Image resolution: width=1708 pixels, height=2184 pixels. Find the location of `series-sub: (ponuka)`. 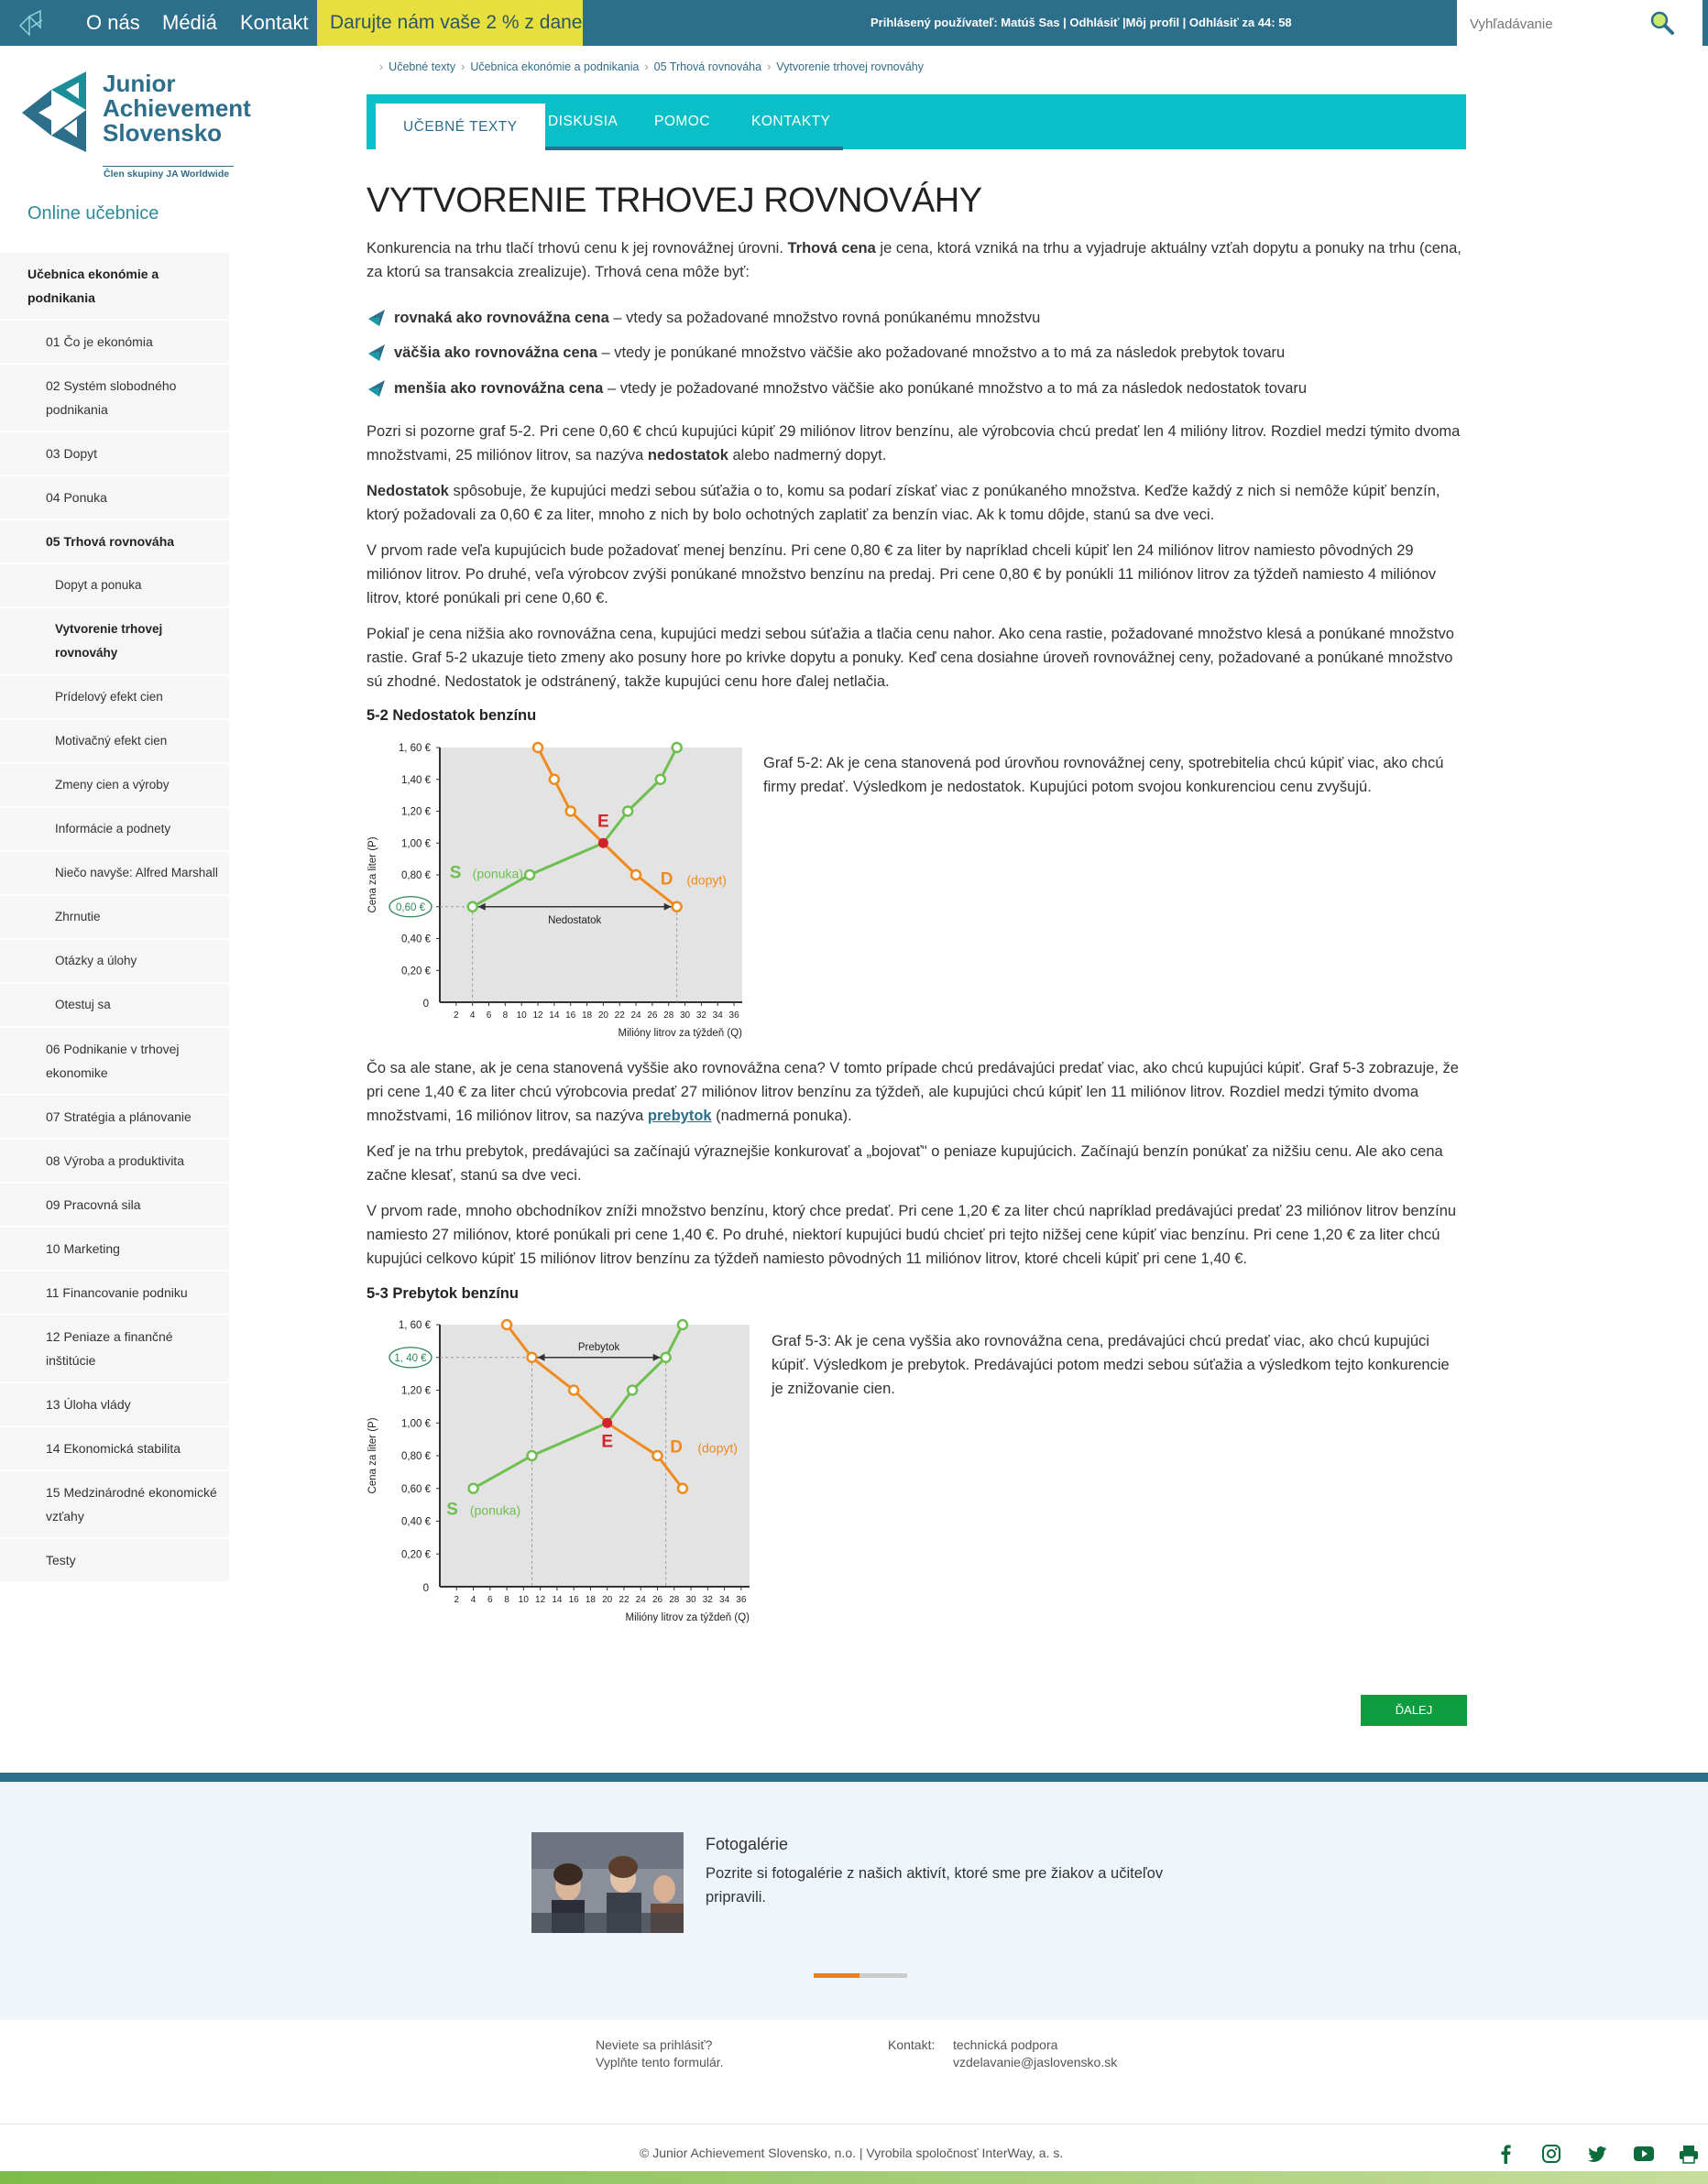

series-sub: (ponuka) is located at coordinates (498, 873).